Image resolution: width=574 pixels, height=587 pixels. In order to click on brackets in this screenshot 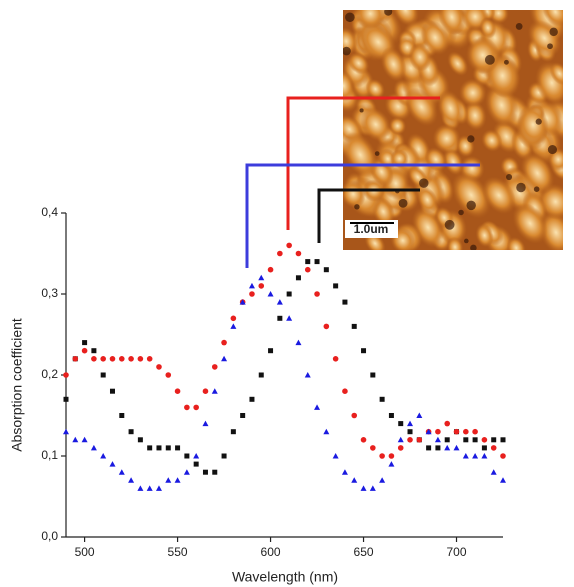, I will do `click(362, 182)`.